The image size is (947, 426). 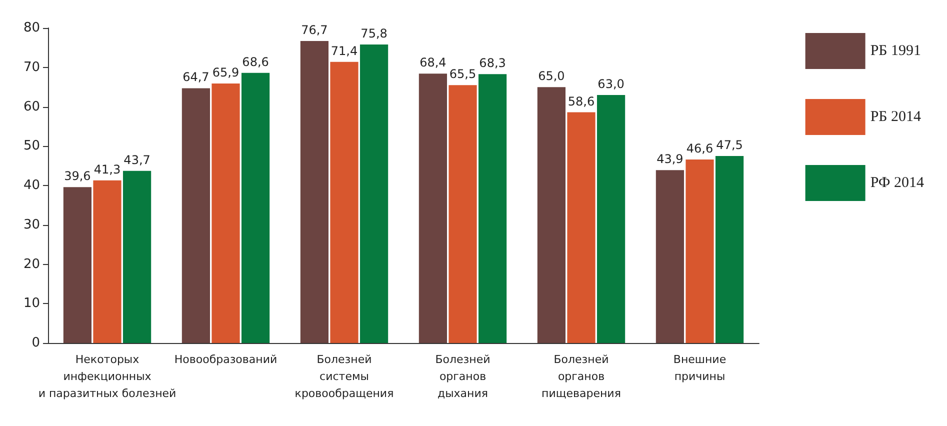 What do you see at coordinates (729, 145) in the screenshot?
I see `data-label: 47,5` at bounding box center [729, 145].